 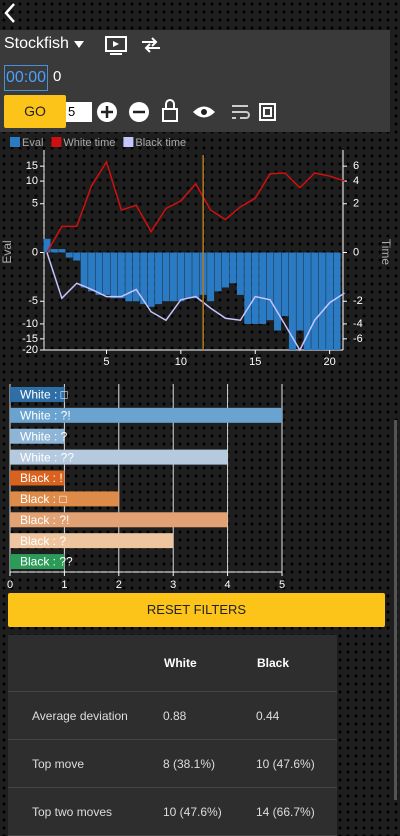 What do you see at coordinates (35, 111) in the screenshot?
I see `go-button: GO` at bounding box center [35, 111].